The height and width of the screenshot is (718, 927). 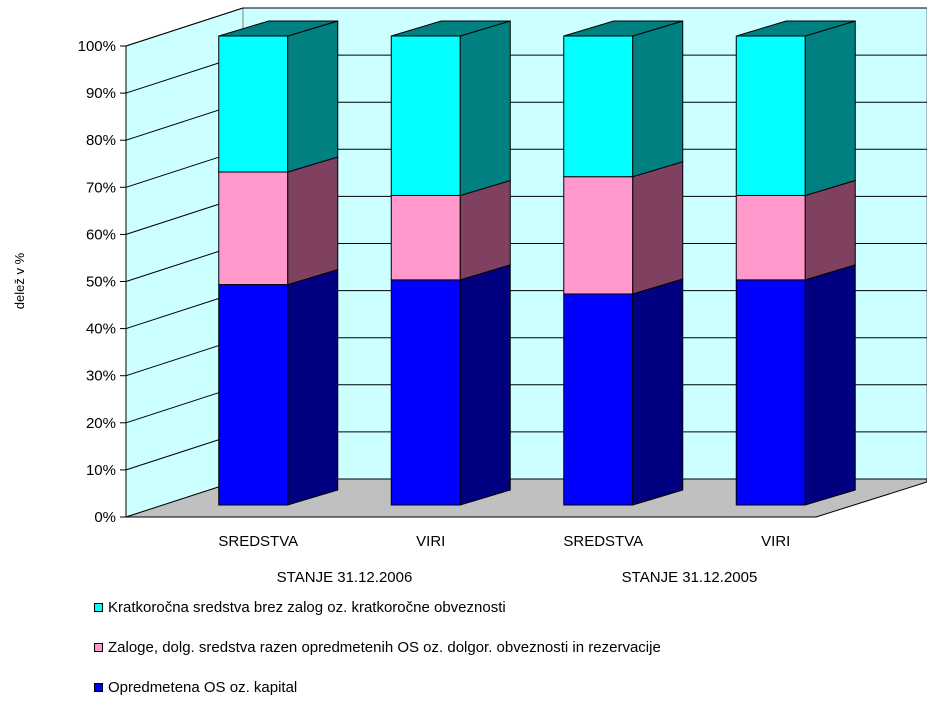 I want to click on y-tick-label: 60%, so click(x=101, y=234).